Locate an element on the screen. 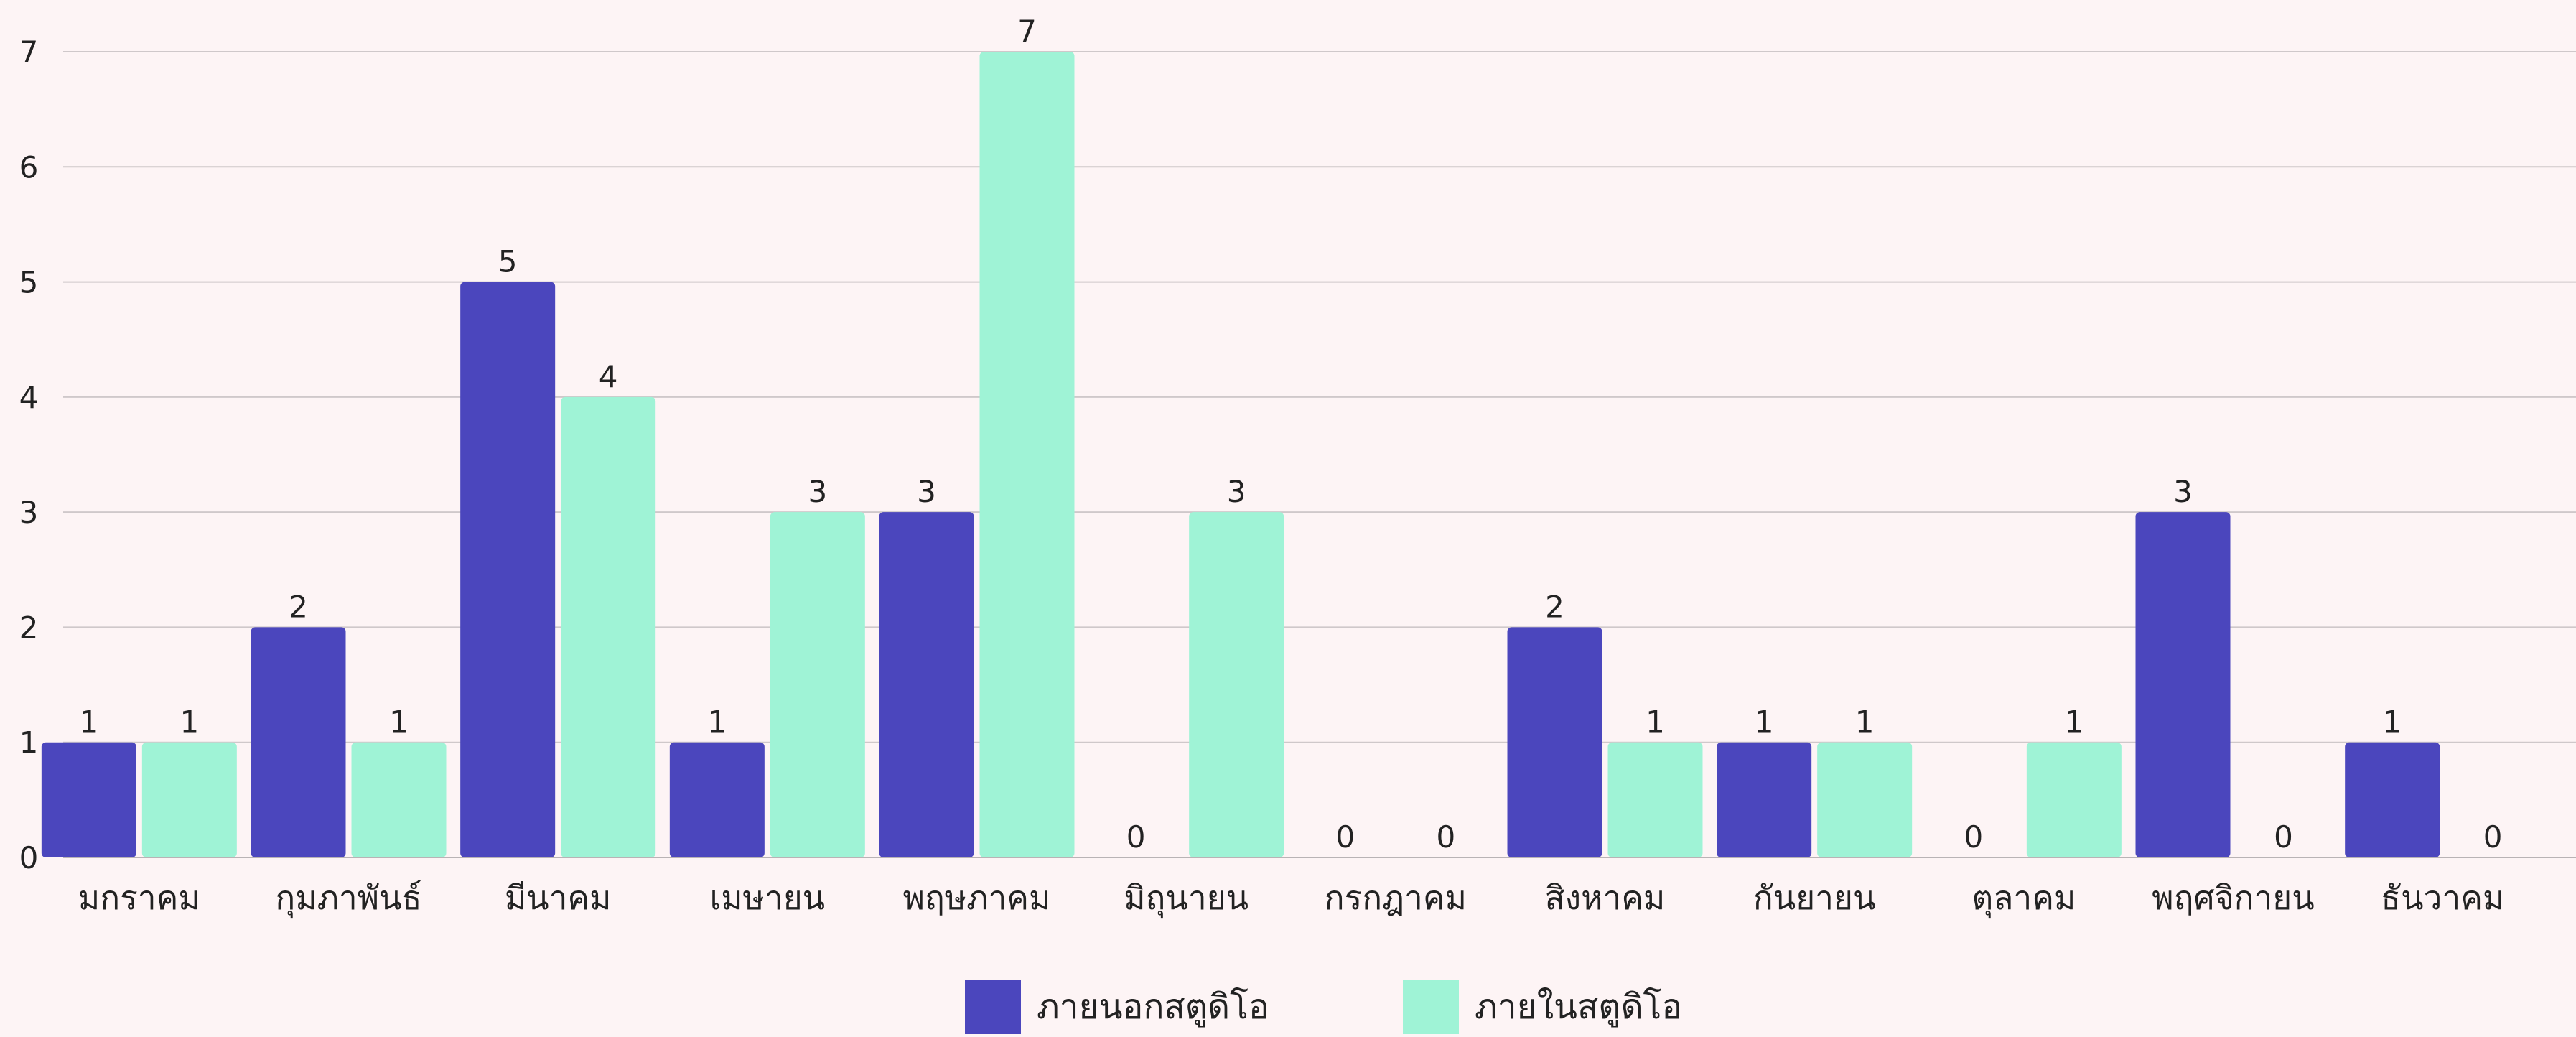 The image size is (2576, 1037). data-label: 7 is located at coordinates (1027, 31).